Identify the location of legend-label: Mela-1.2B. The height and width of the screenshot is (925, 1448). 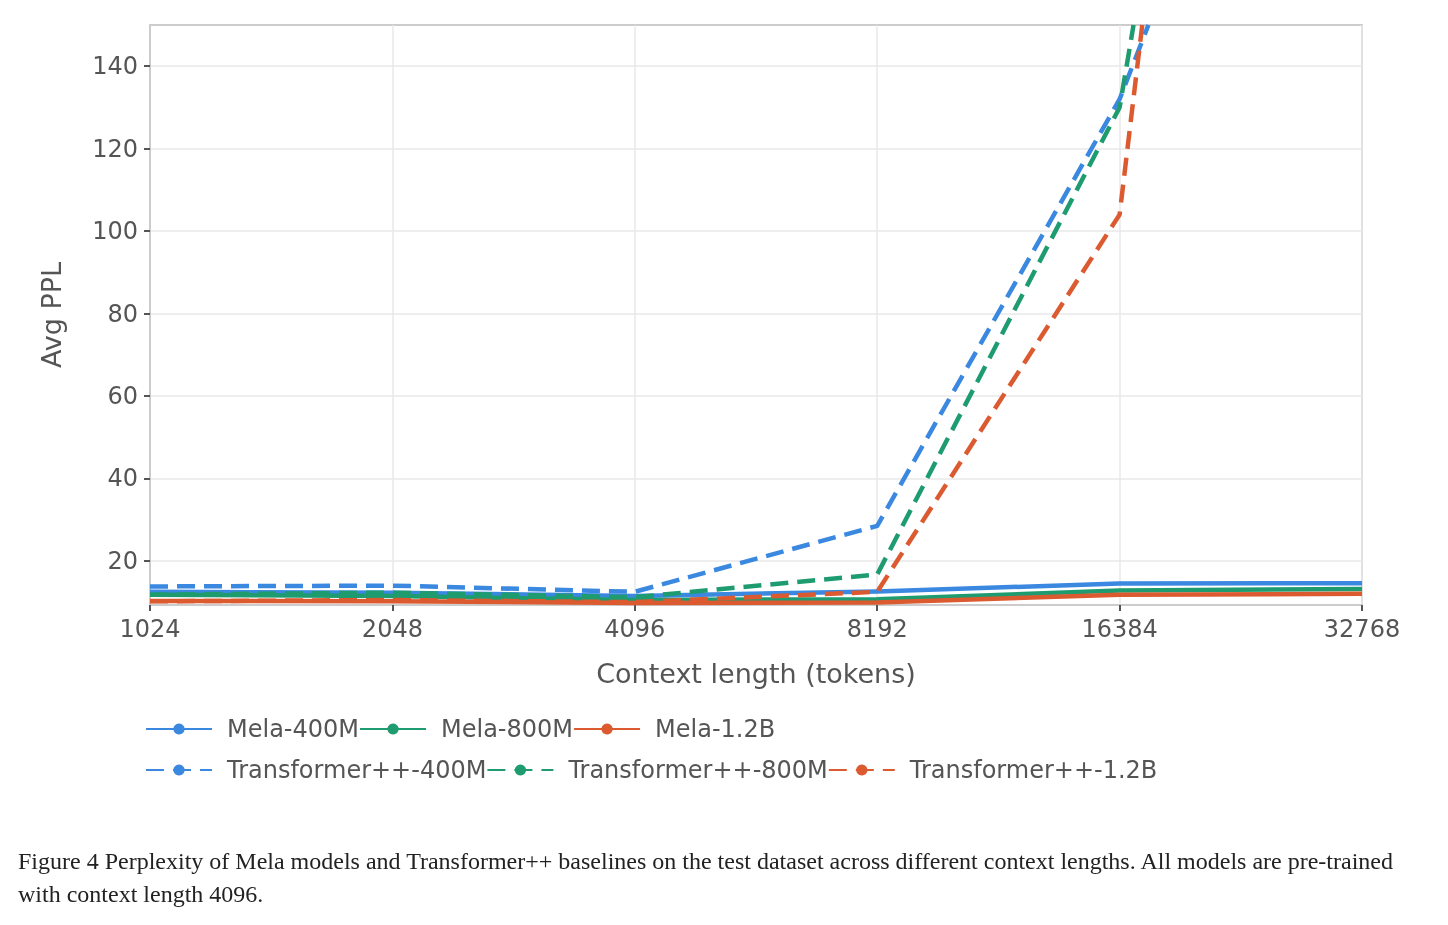
(715, 729).